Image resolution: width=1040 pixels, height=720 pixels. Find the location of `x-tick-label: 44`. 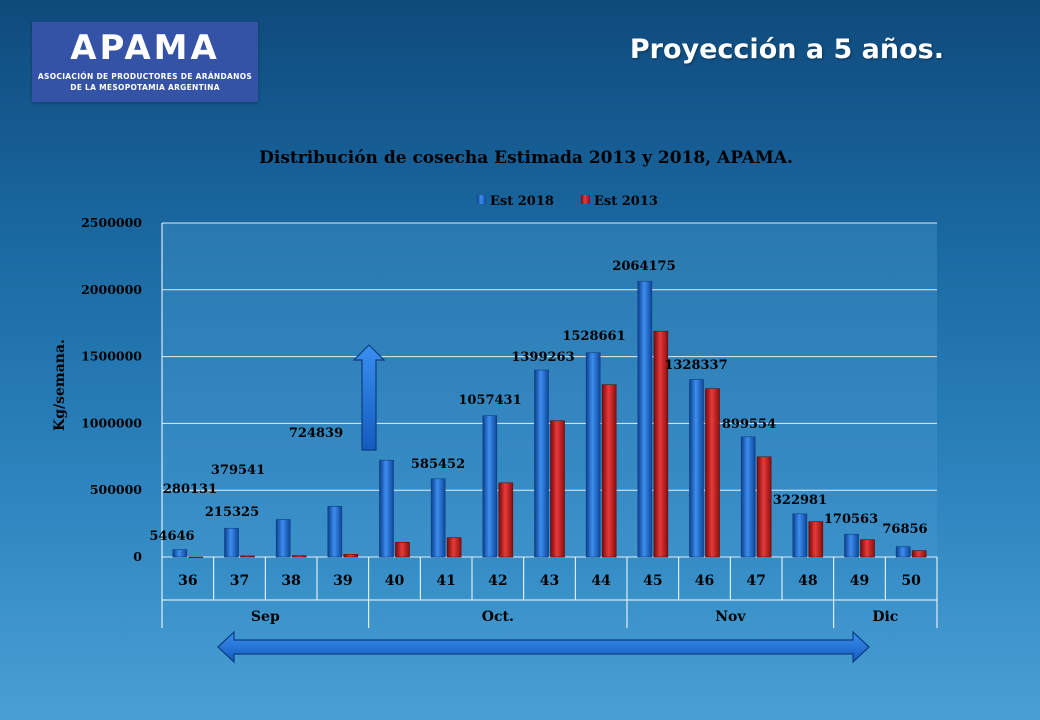

x-tick-label: 44 is located at coordinates (601, 581).